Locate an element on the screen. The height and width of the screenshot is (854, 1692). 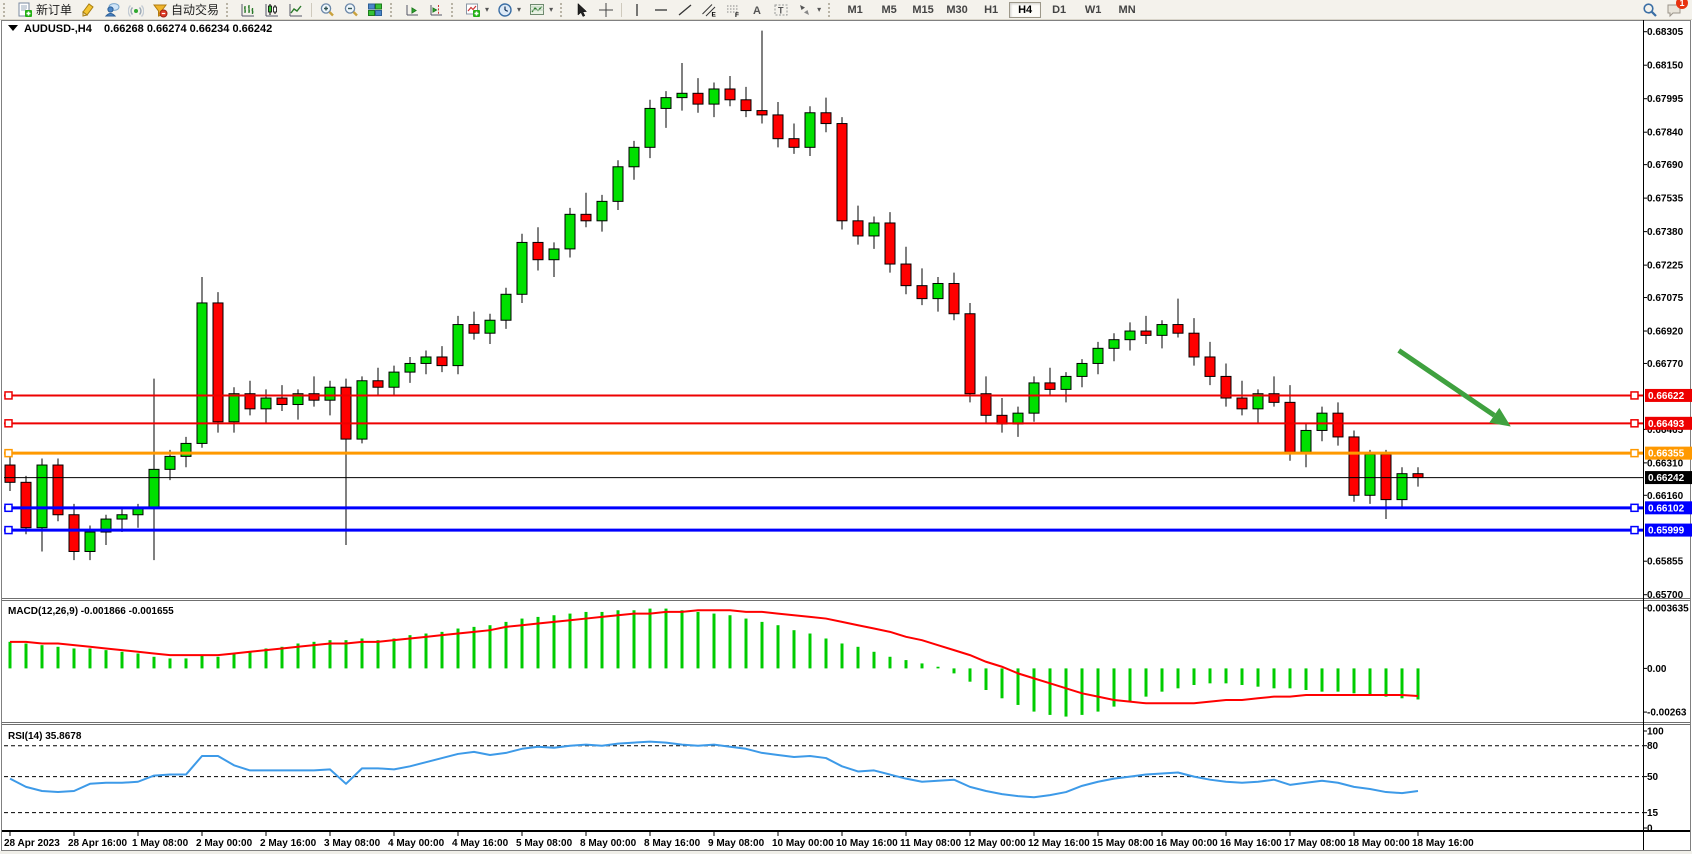
vertical-line-icon is located at coordinates (637, 10).